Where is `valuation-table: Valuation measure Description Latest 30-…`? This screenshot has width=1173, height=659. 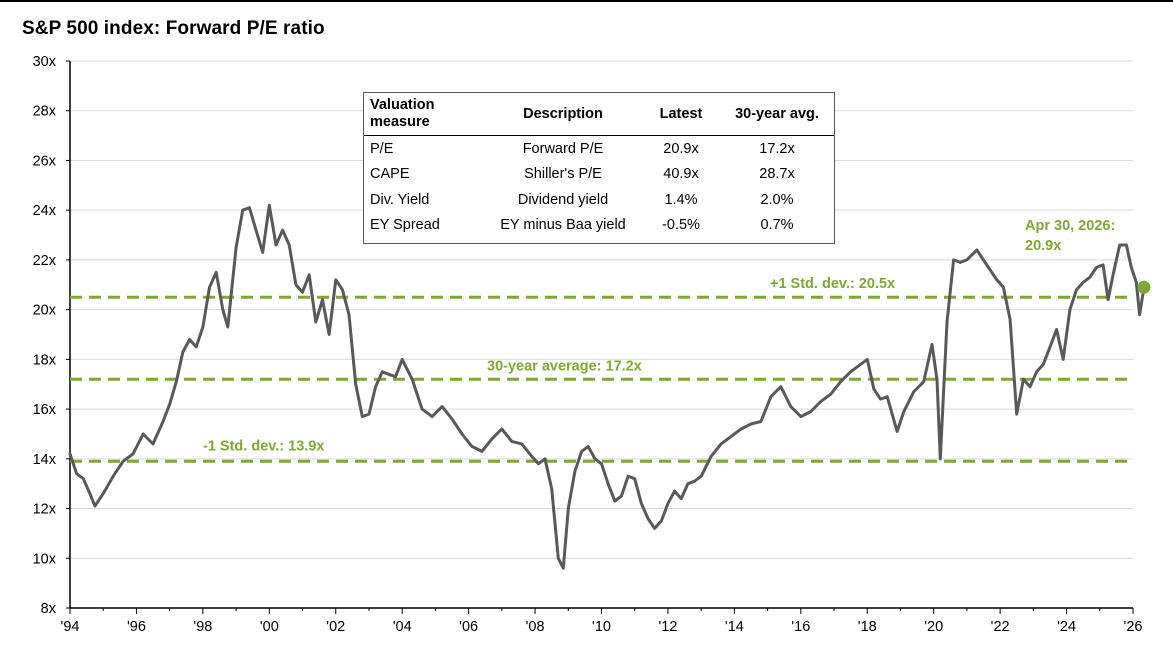 valuation-table: Valuation measure Description Latest 30-… is located at coordinates (599, 168).